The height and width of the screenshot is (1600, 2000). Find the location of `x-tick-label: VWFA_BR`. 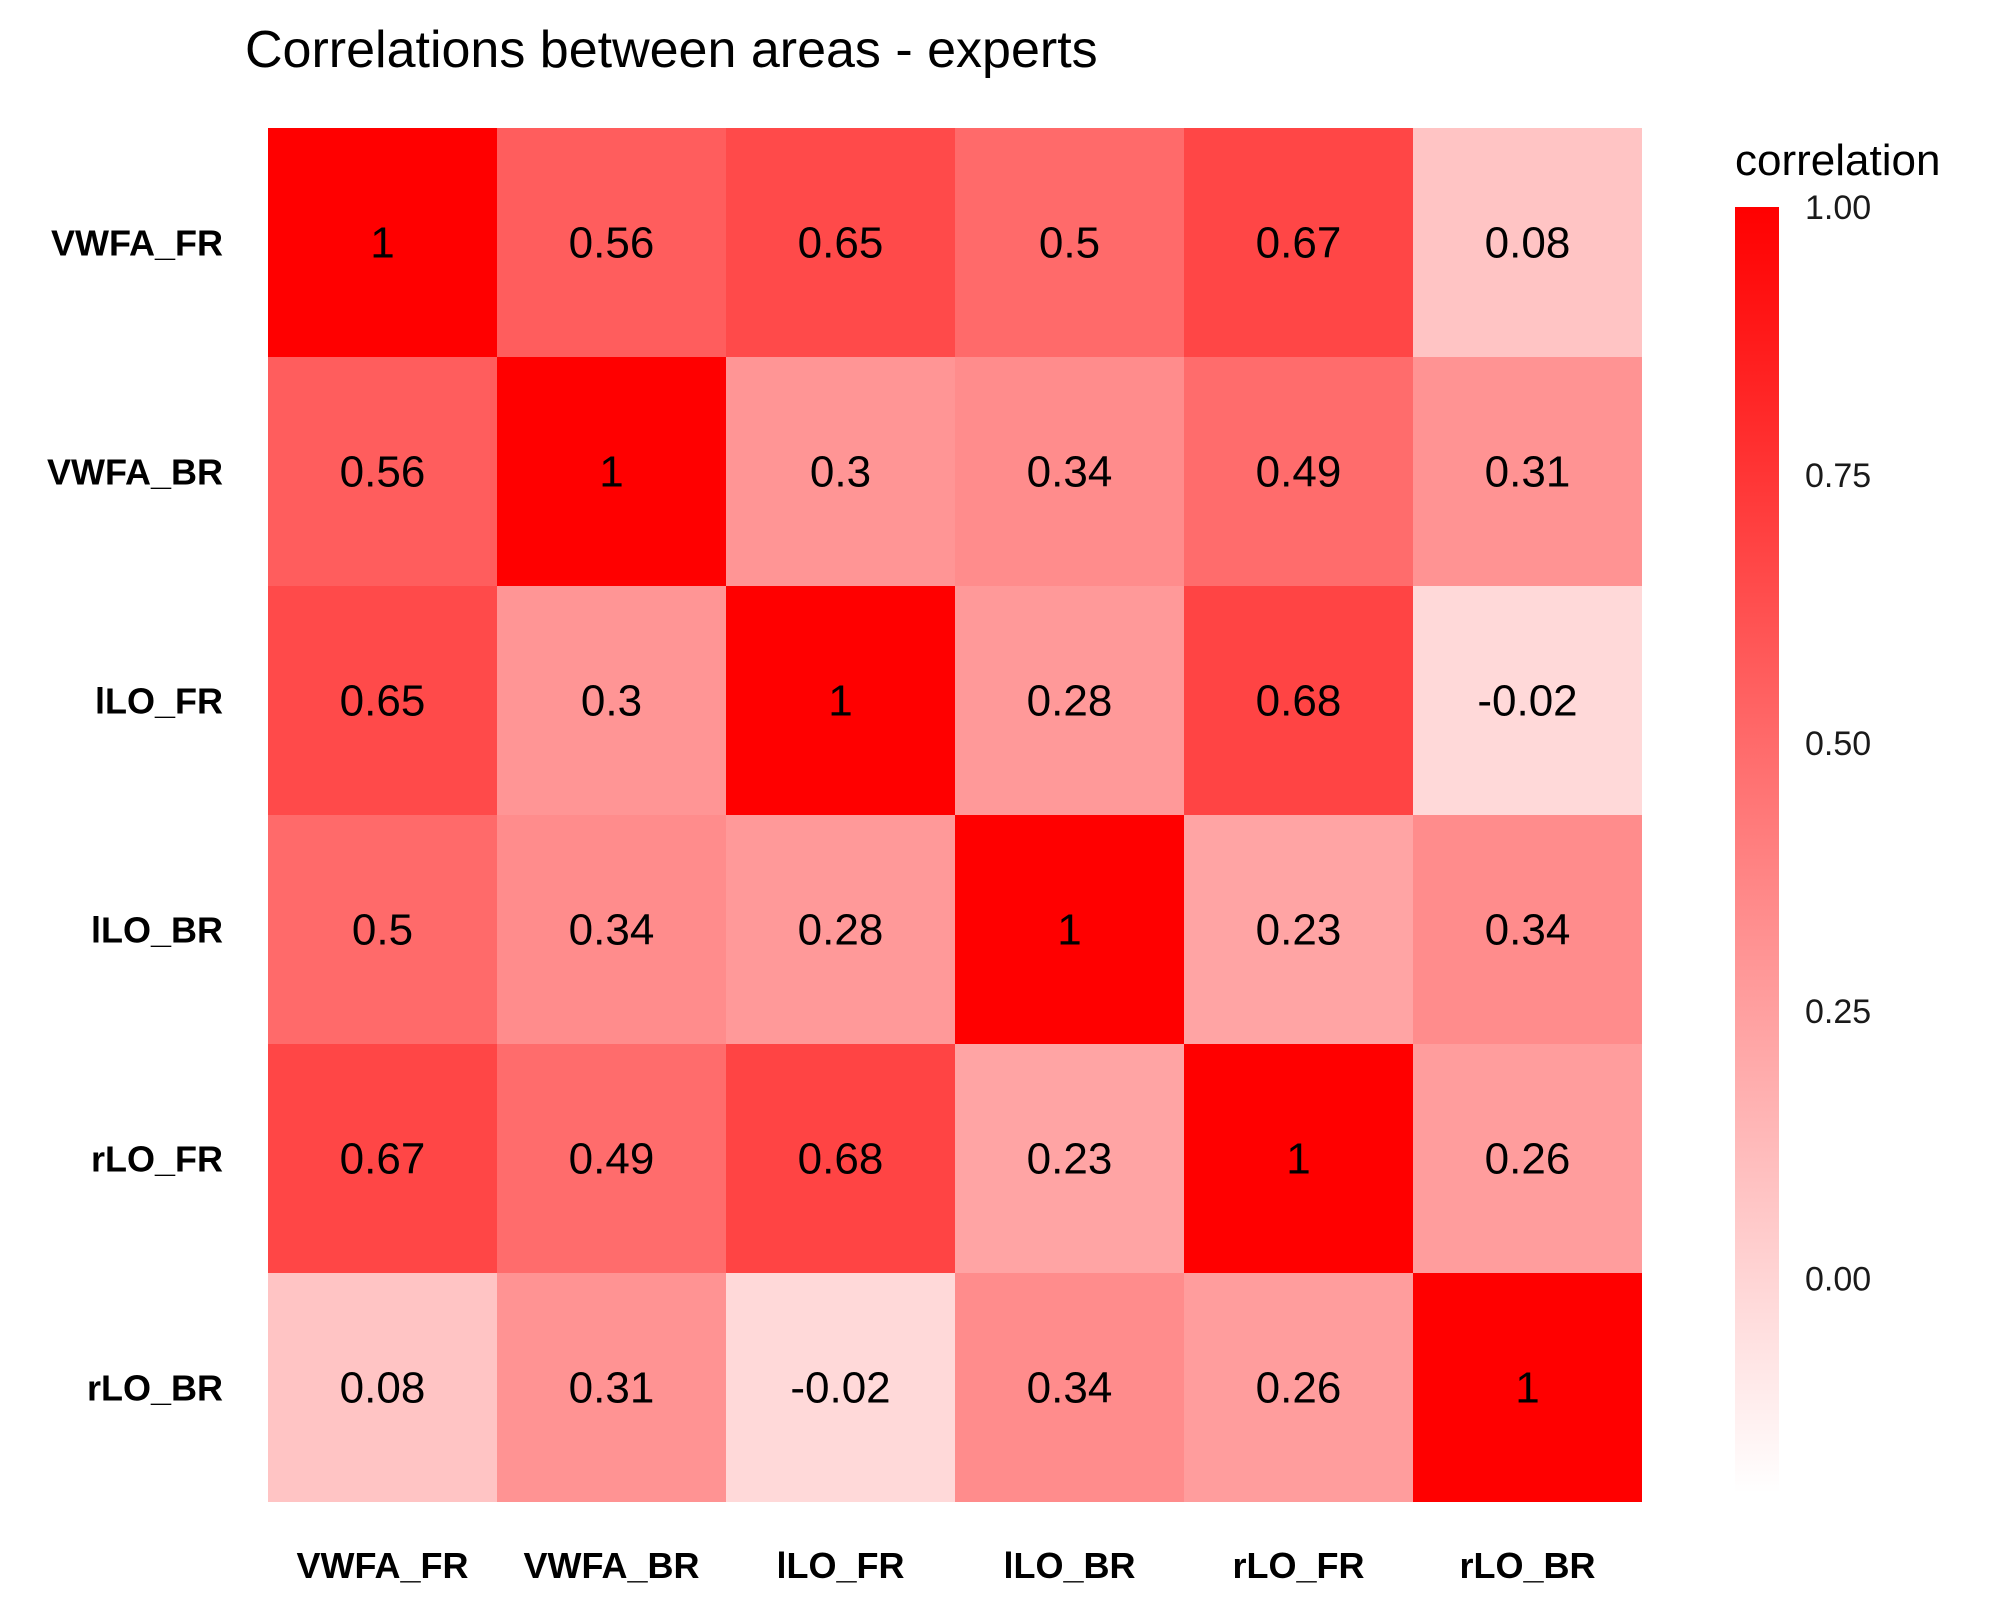

x-tick-label: VWFA_BR is located at coordinates (611, 1565).